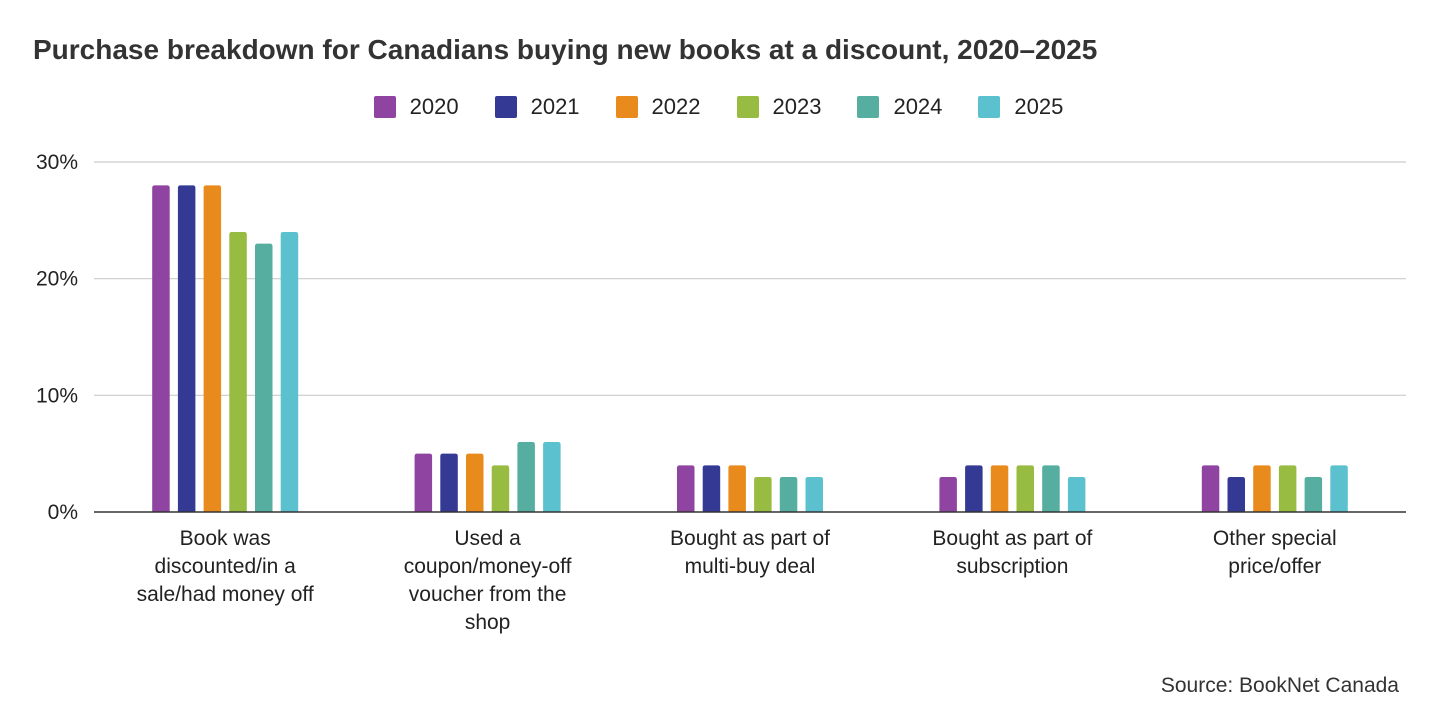 This screenshot has width=1437, height=722. I want to click on legend-item-2023: 2023, so click(779, 107).